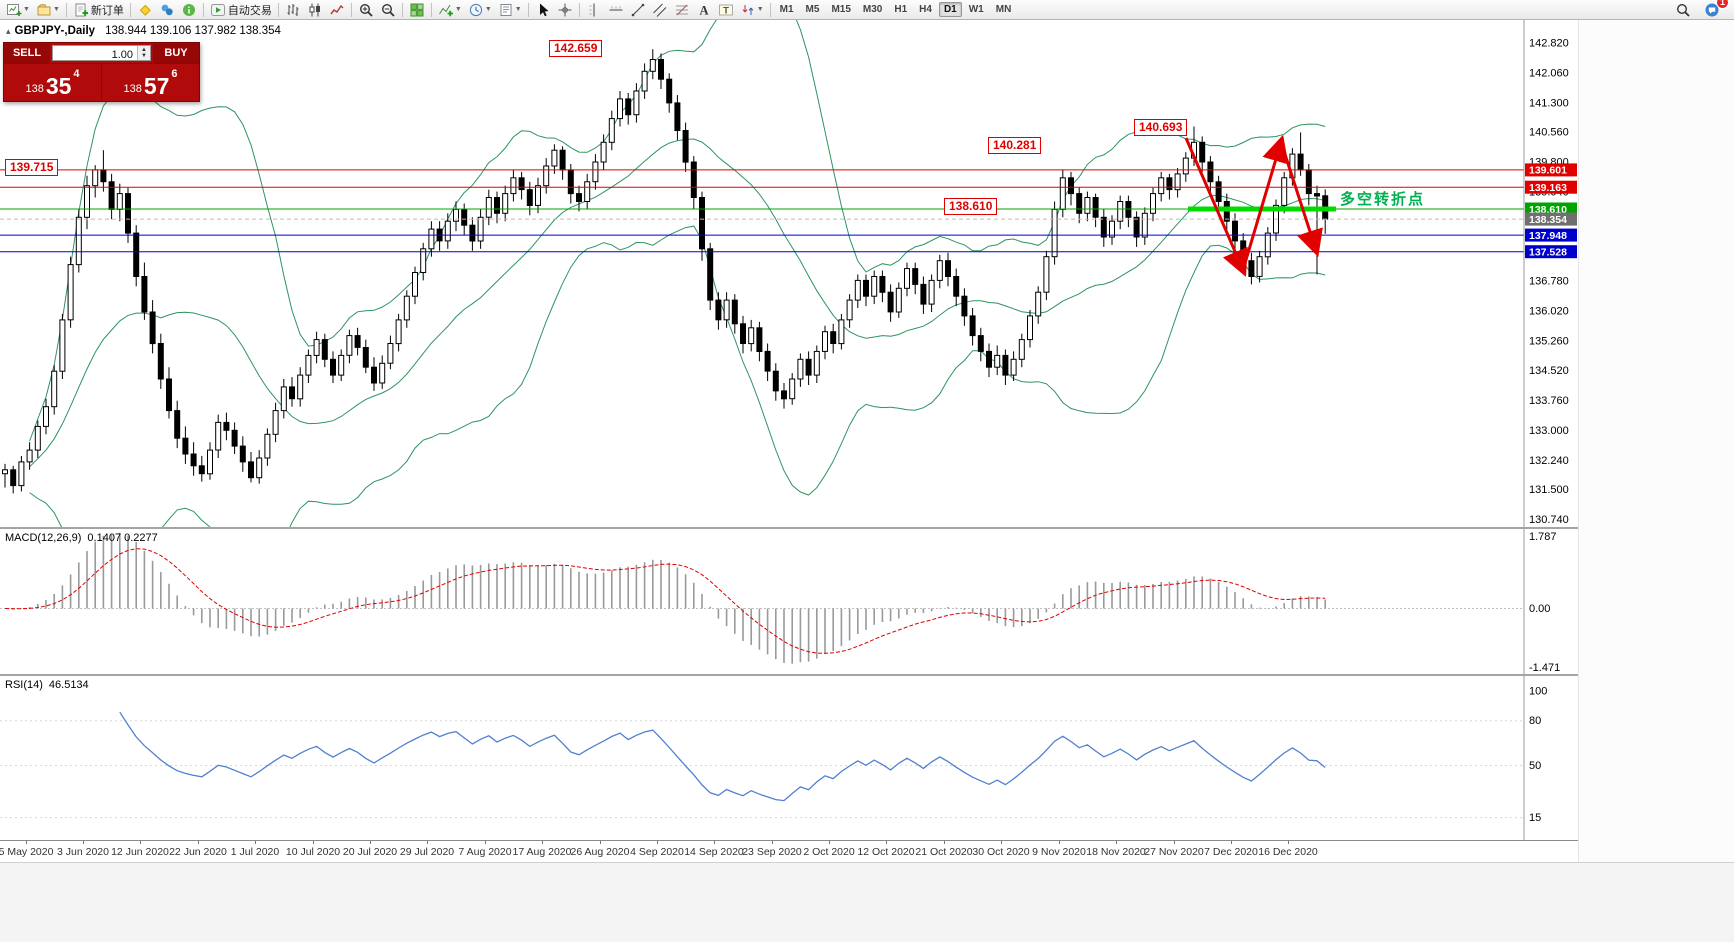 The width and height of the screenshot is (1734, 942). I want to click on new-order-button: 新订单, so click(98, 10).